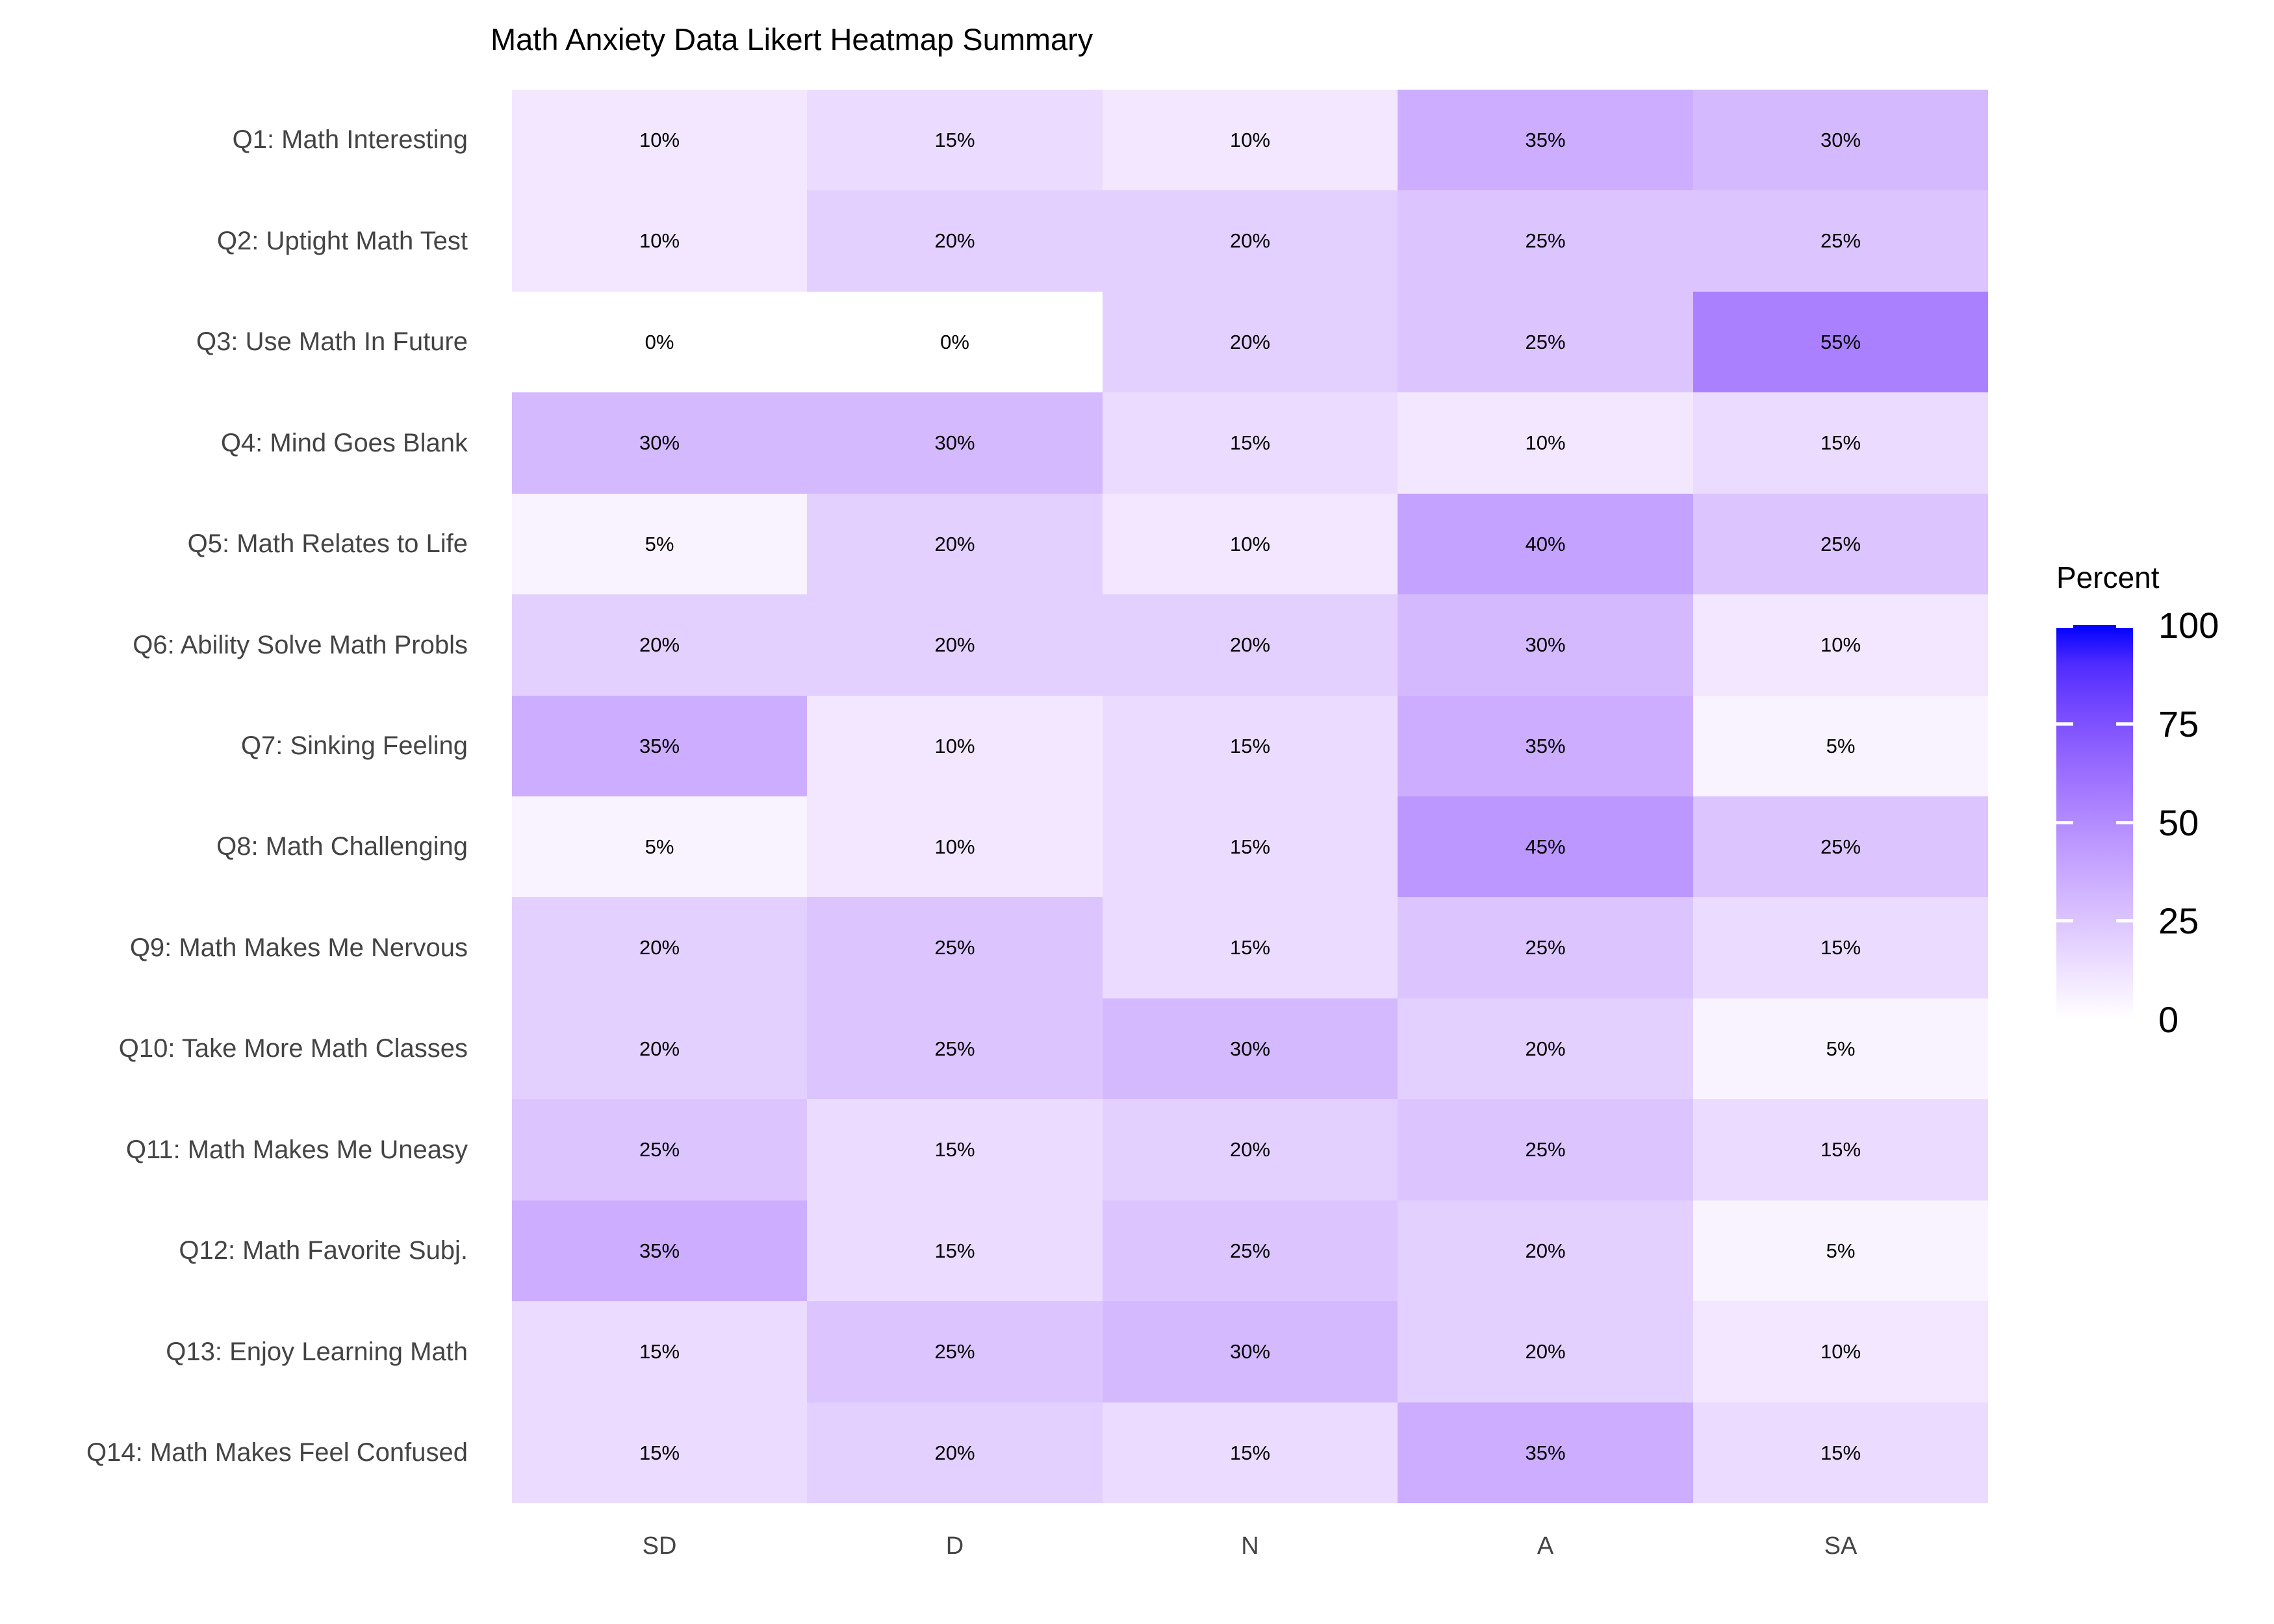 The height and width of the screenshot is (1624, 2274). Describe the element at coordinates (2178, 723) in the screenshot. I see `legend-tick-label: 75` at that location.